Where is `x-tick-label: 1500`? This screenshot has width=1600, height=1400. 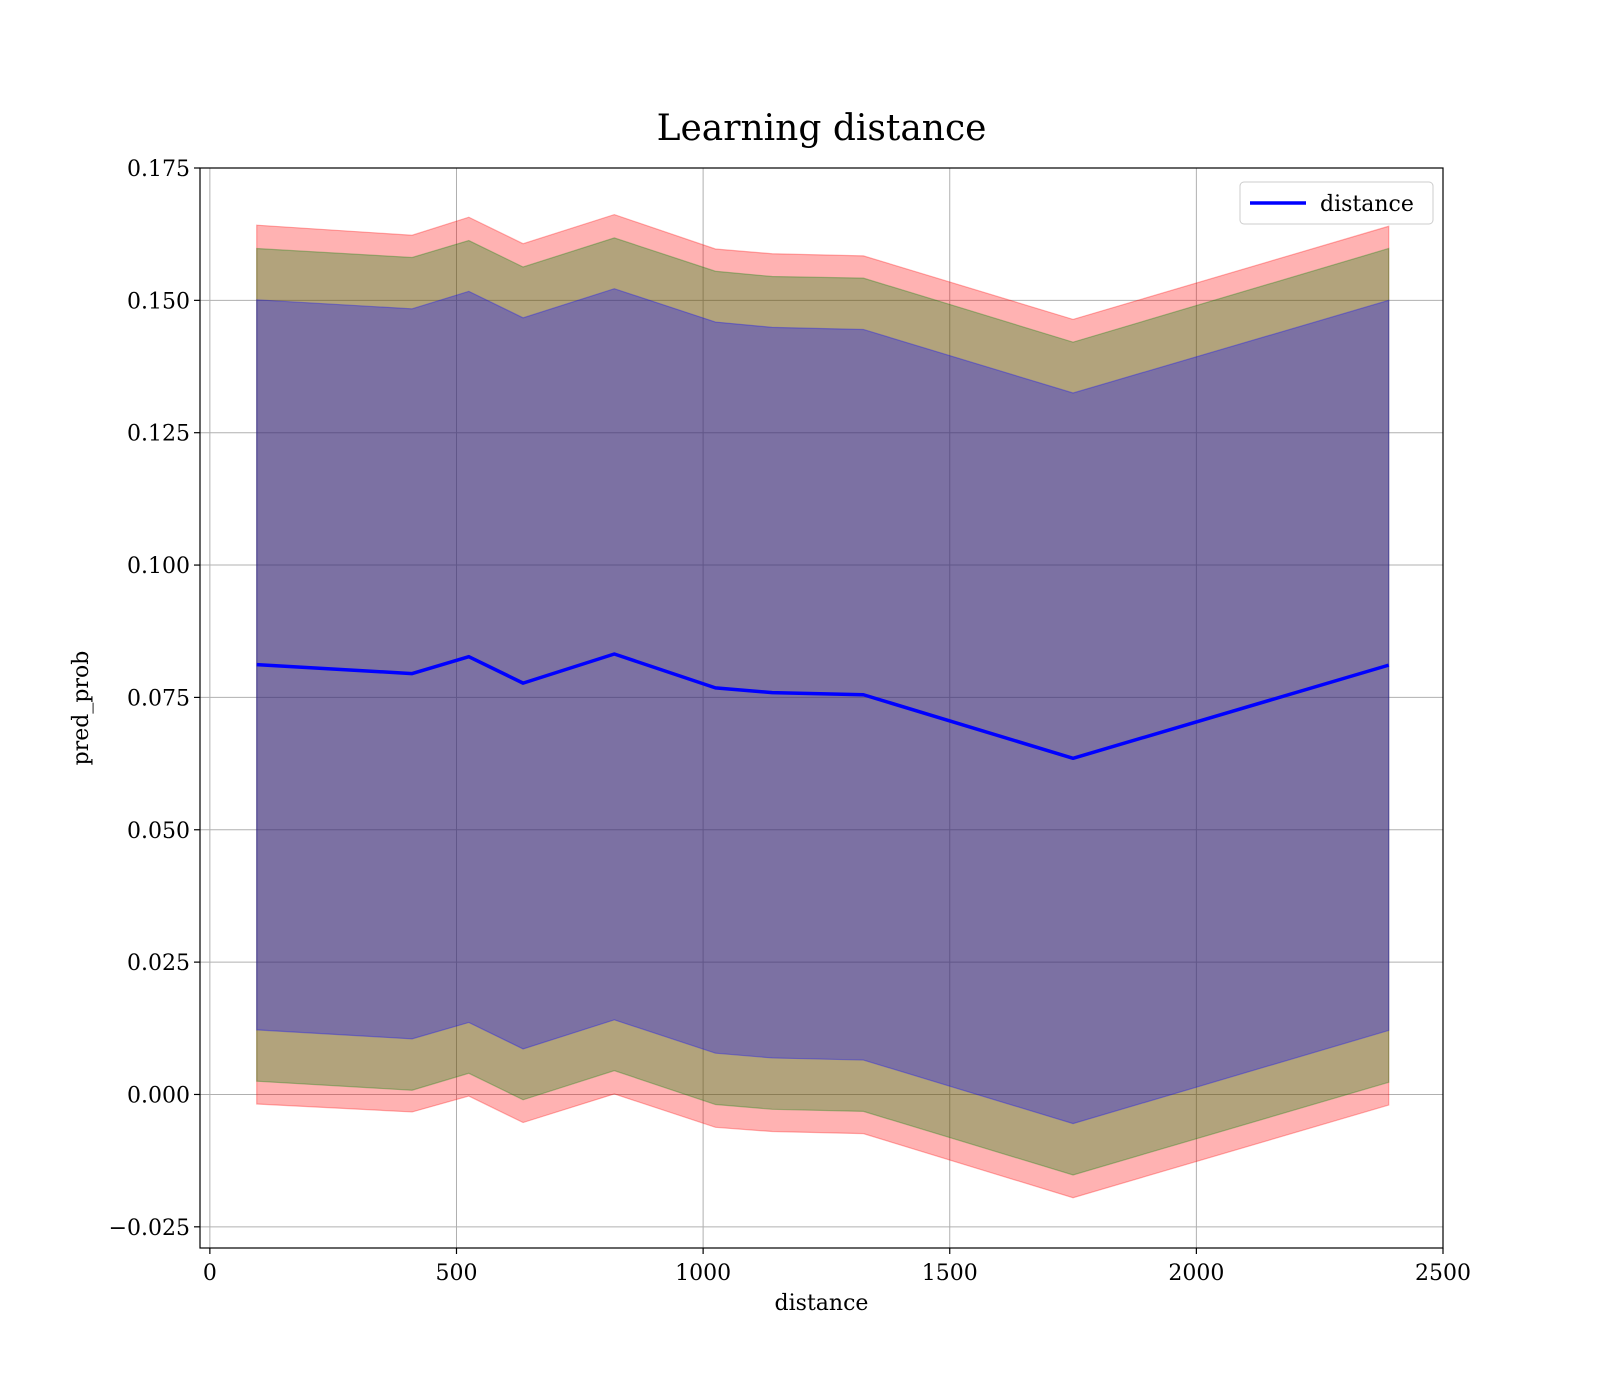
x-tick-label: 1500 is located at coordinates (950, 1273).